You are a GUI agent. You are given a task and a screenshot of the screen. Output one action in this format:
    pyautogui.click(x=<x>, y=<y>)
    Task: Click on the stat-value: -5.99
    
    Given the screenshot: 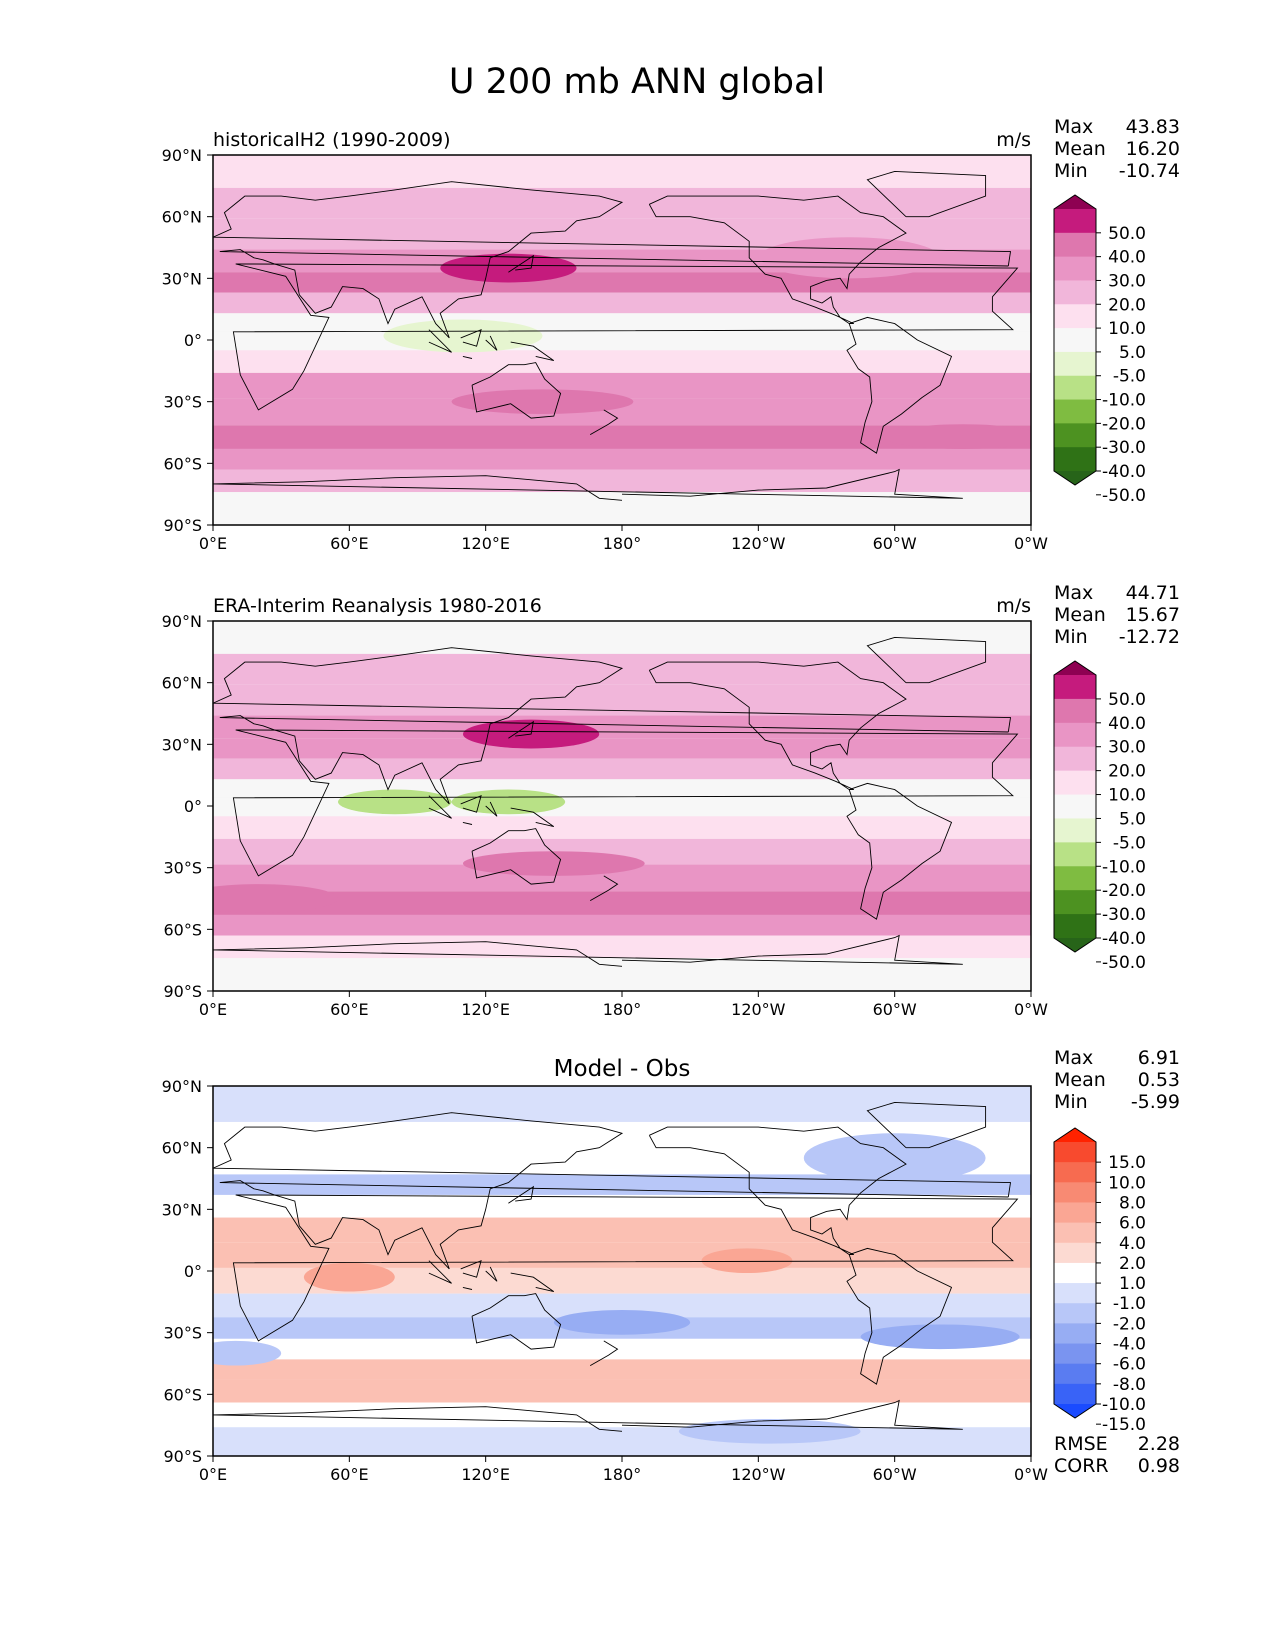 What is the action you would take?
    pyautogui.click(x=1155, y=1102)
    